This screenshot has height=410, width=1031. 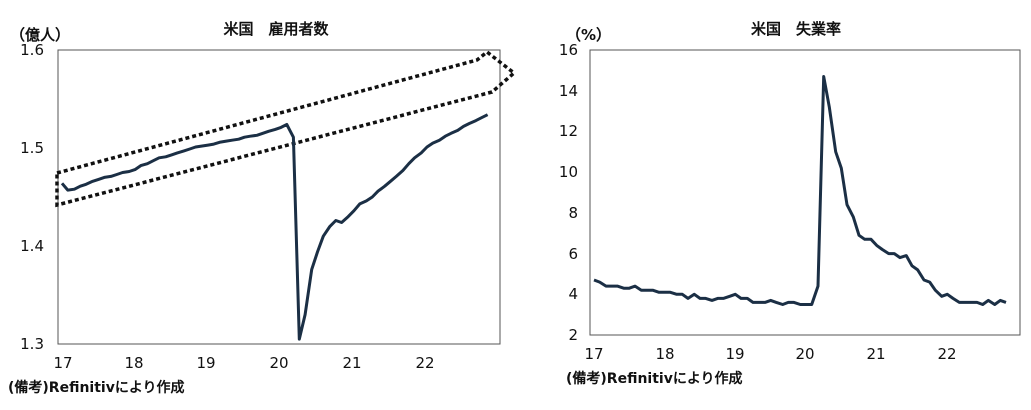 I want to click on y-tick-label: 1.6, so click(x=32, y=50).